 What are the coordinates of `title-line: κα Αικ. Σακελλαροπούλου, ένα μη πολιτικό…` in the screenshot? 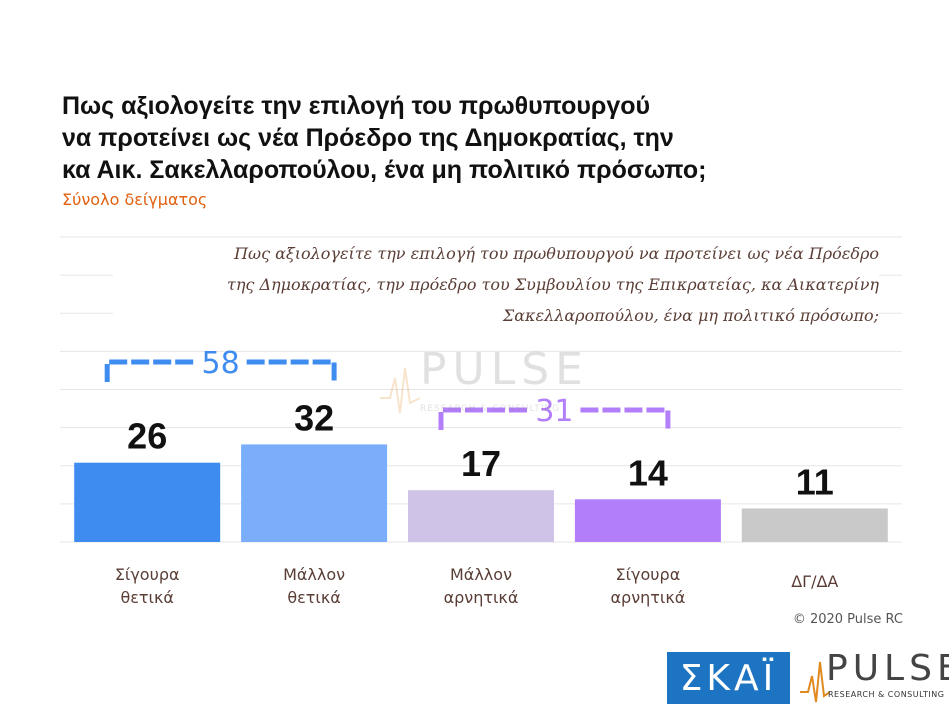 It's located at (384, 170).